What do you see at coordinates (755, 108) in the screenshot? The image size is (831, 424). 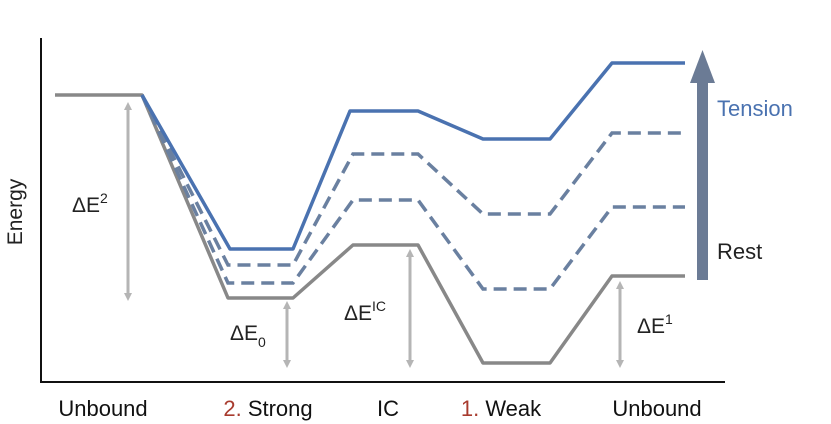 I see `tension-label: Tension` at bounding box center [755, 108].